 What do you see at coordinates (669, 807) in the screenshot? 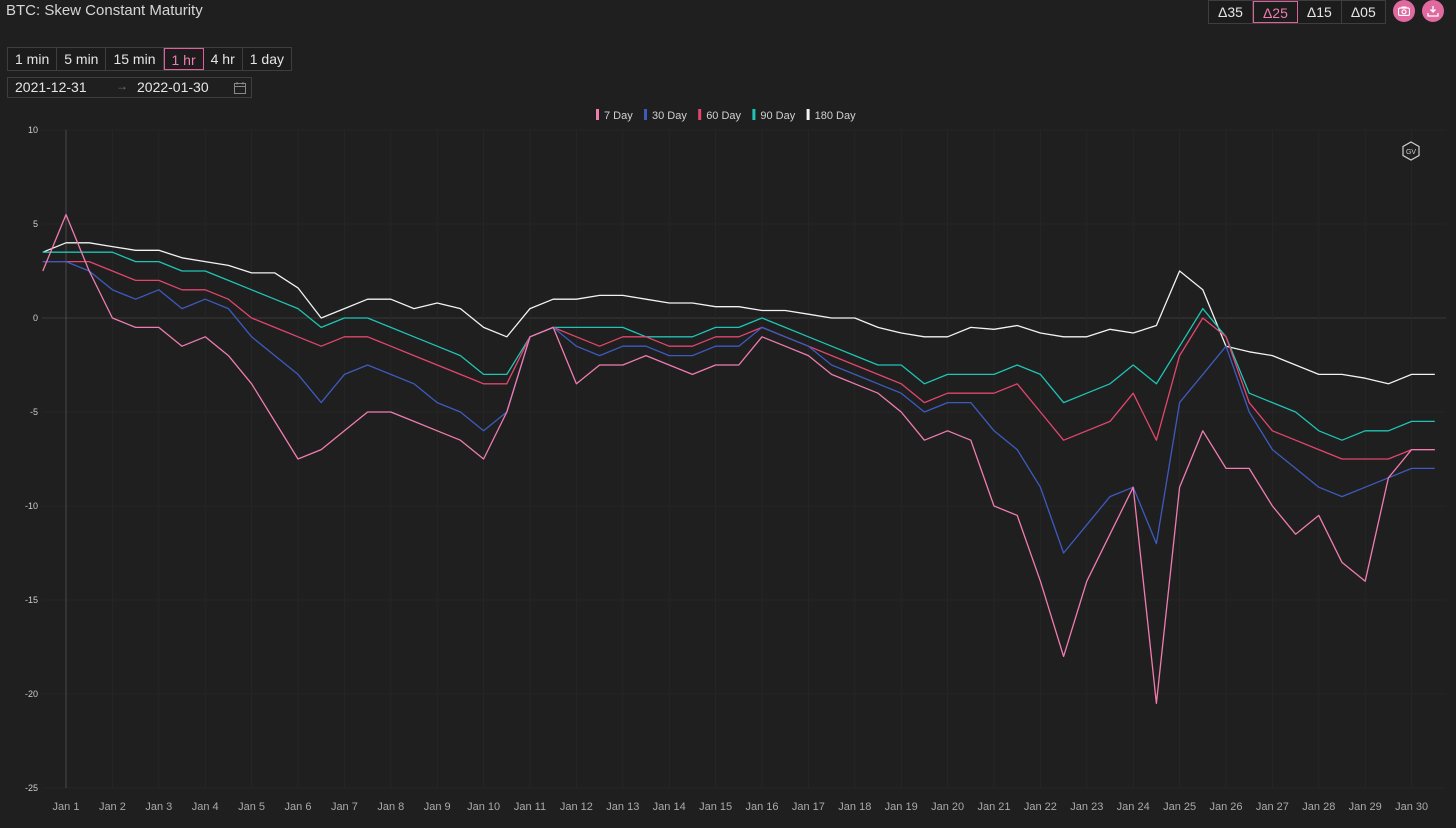
I see `x-tick-label: Jan 14` at bounding box center [669, 807].